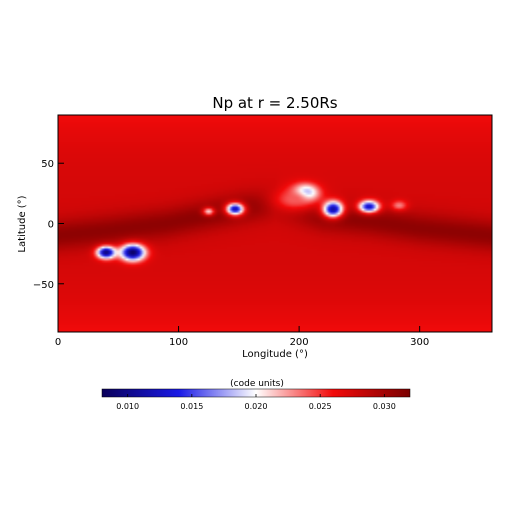 The height and width of the screenshot is (512, 512). What do you see at coordinates (22, 223) in the screenshot?
I see `y-axis-label: Latitude (°)` at bounding box center [22, 223].